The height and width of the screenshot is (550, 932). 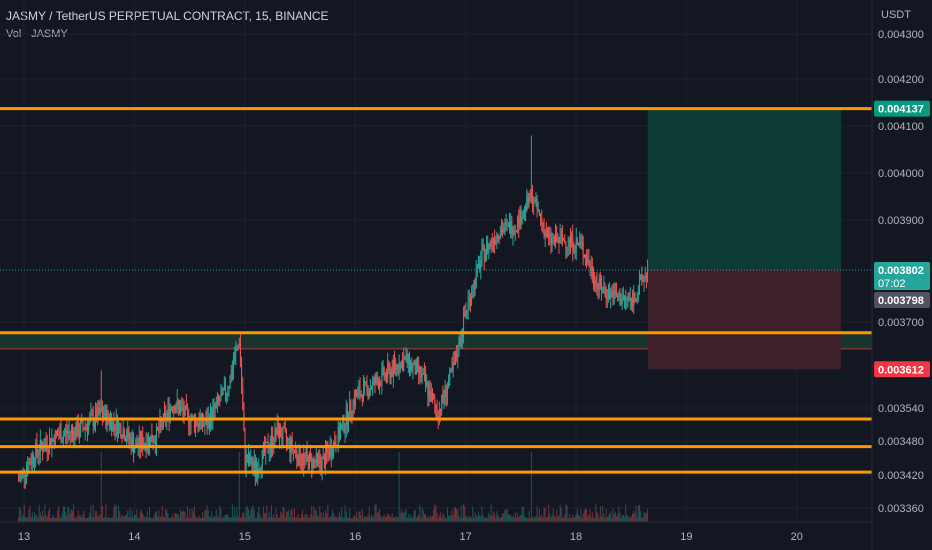 What do you see at coordinates (901, 35) in the screenshot?
I see `price-tick-label: 0.004300` at bounding box center [901, 35].